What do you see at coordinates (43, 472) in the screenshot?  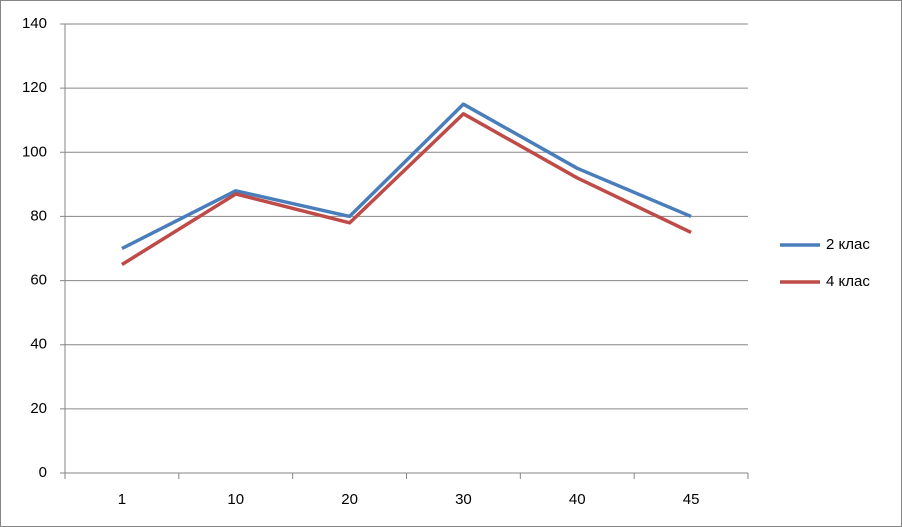 I see `y-tick-label: 0` at bounding box center [43, 472].